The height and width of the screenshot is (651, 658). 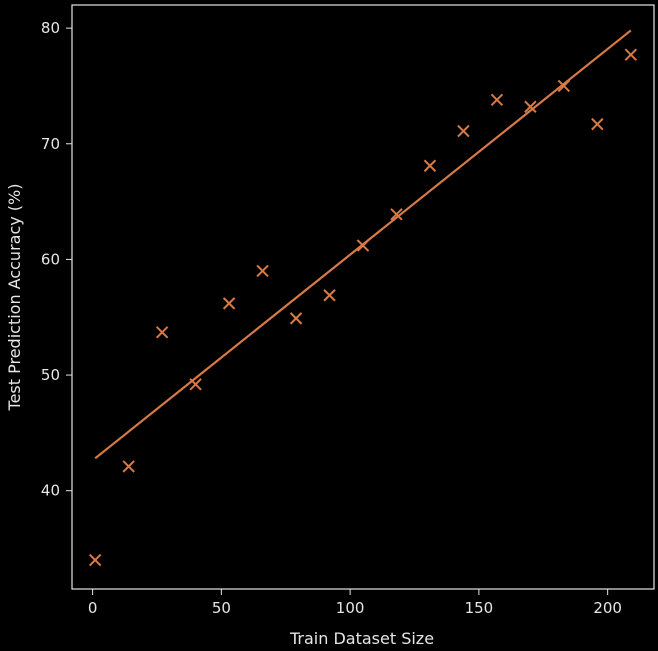 What do you see at coordinates (50, 28) in the screenshot?
I see `y-tick-label: 80` at bounding box center [50, 28].